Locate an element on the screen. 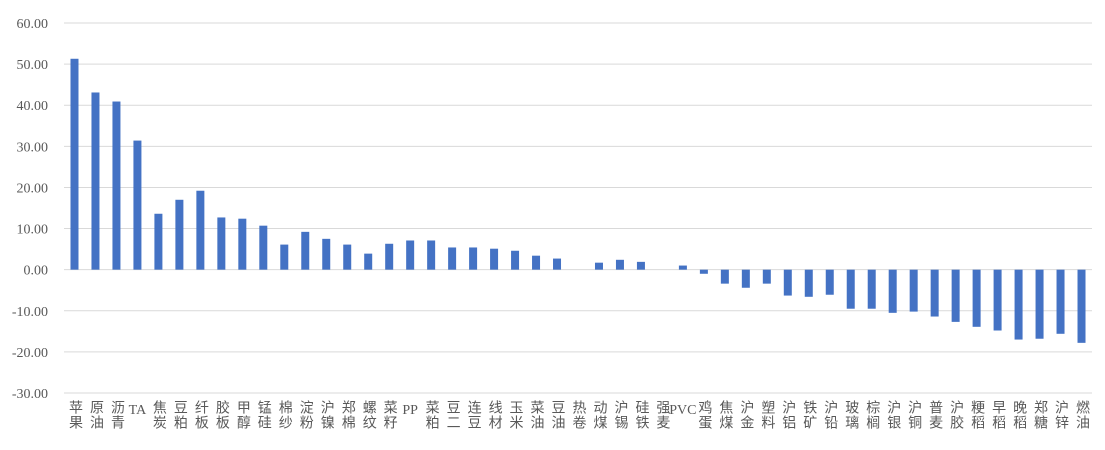  y-tick-label: 10.00 is located at coordinates (33, 230).